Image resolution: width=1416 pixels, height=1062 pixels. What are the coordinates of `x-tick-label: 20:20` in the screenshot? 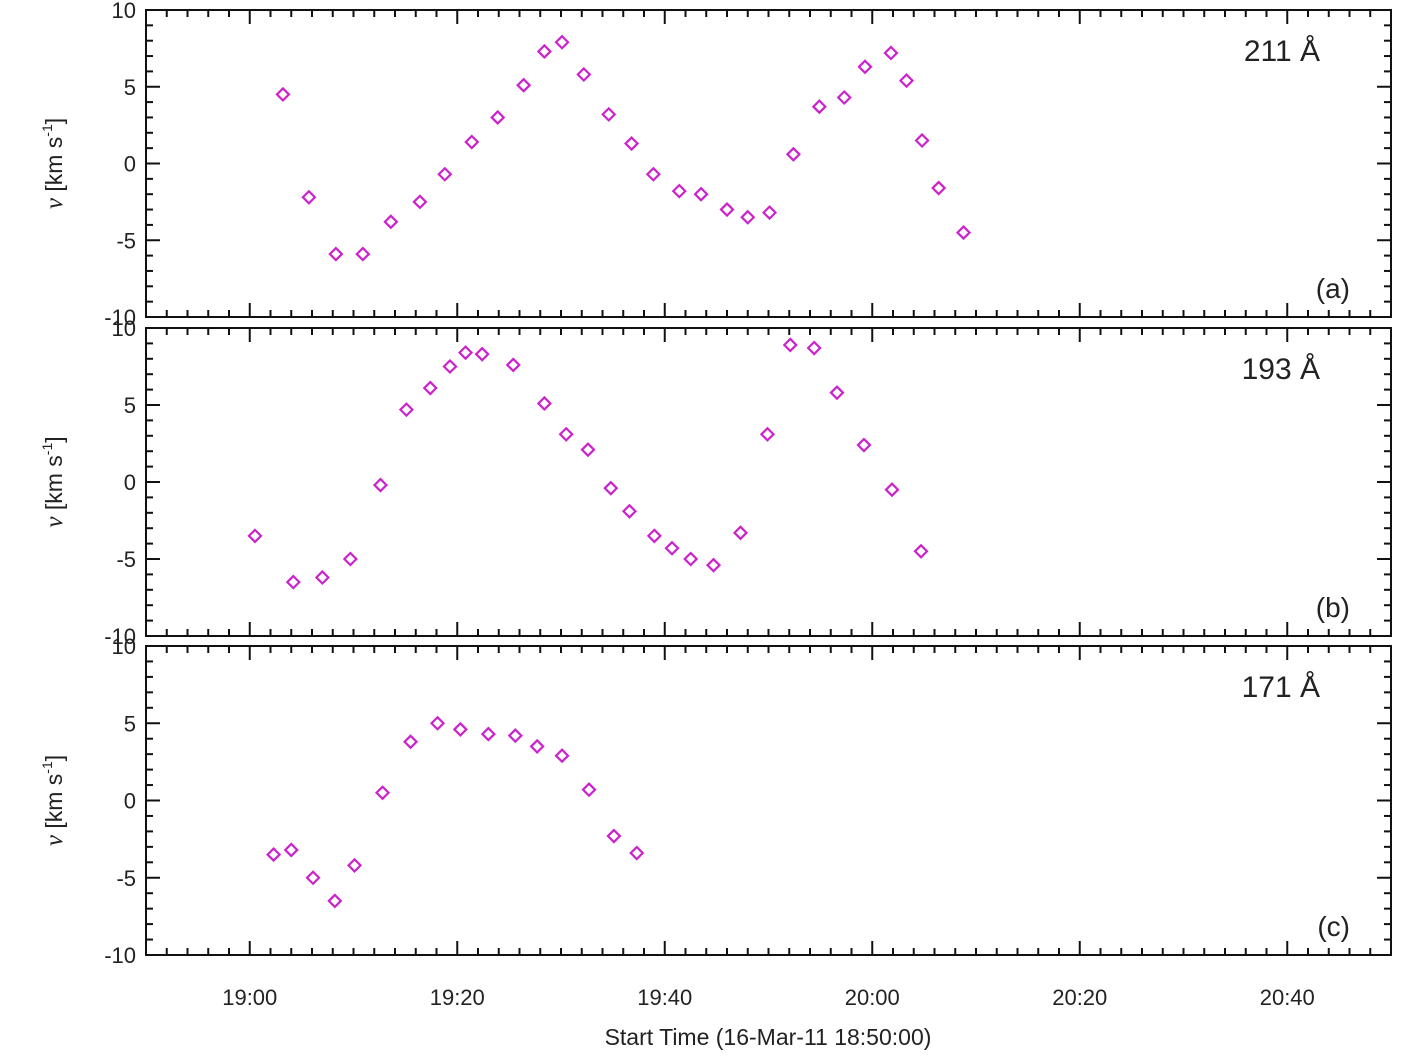 It's located at (1079, 997).